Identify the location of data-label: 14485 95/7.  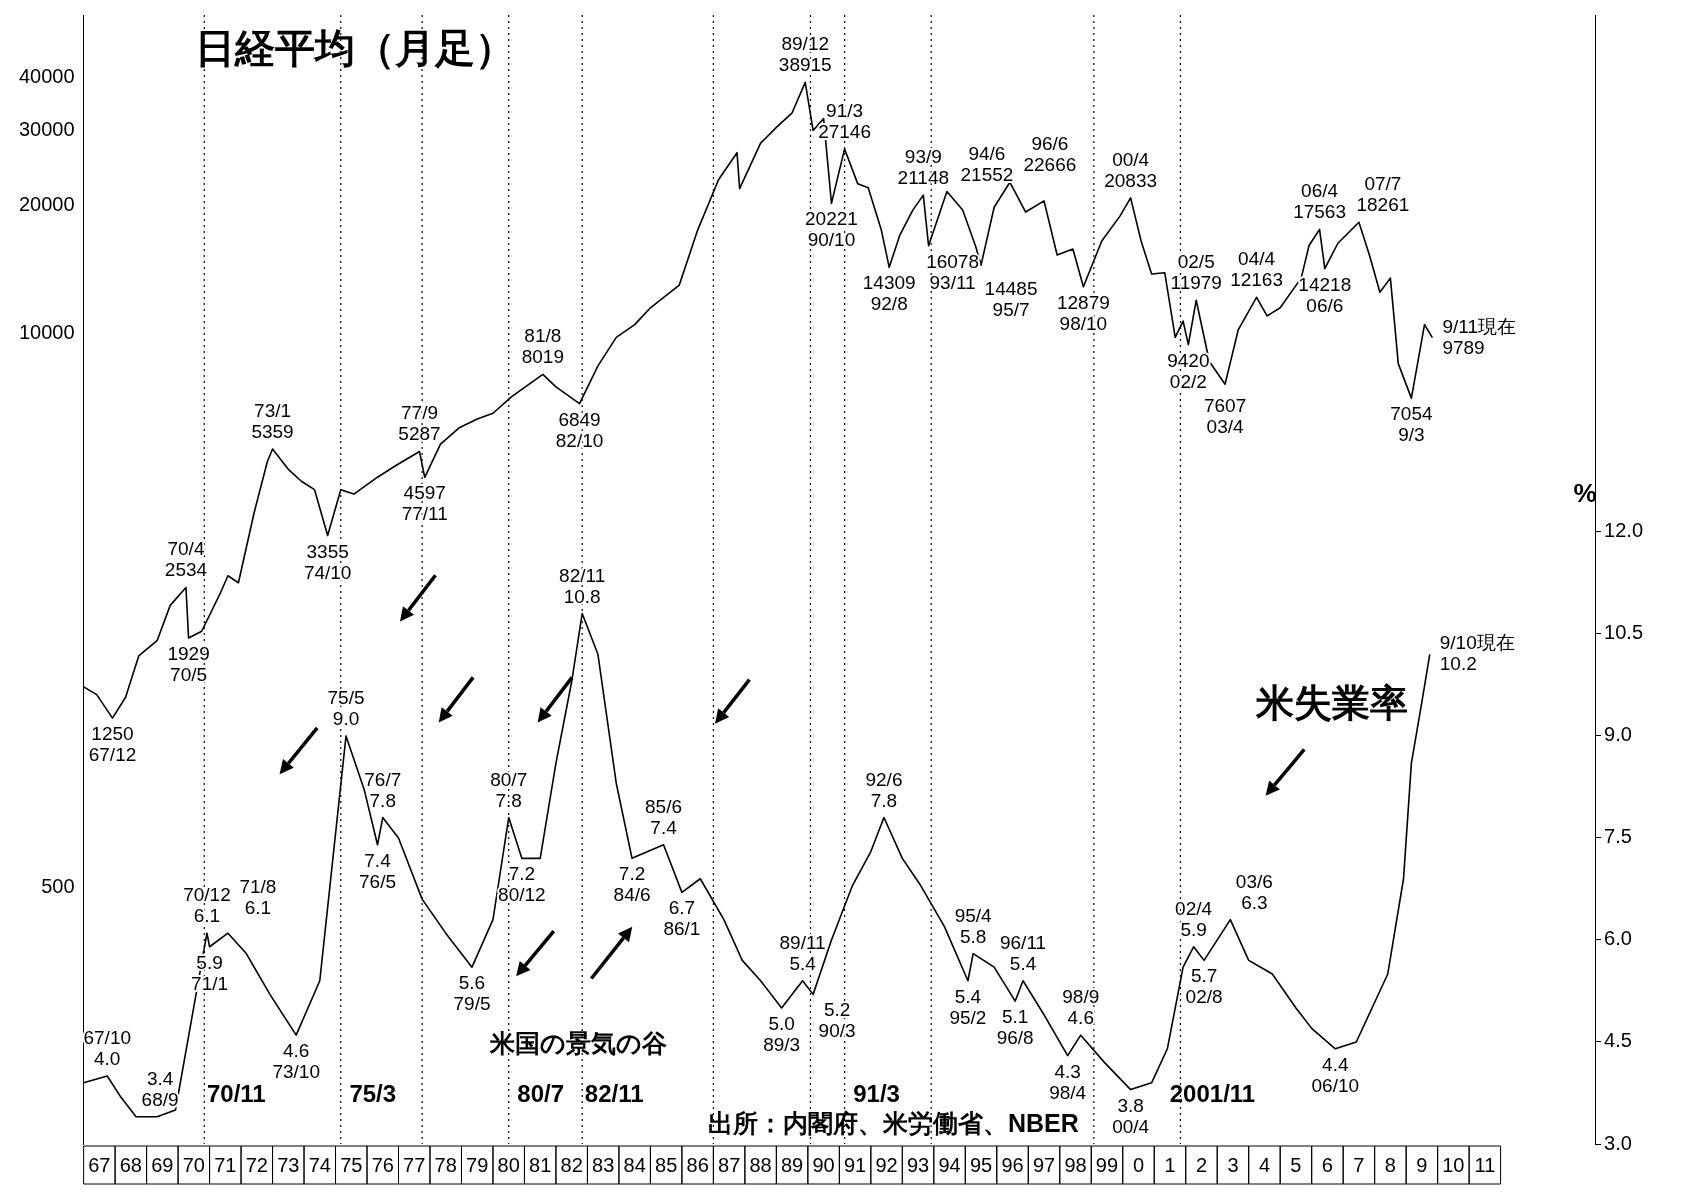
(1011, 299).